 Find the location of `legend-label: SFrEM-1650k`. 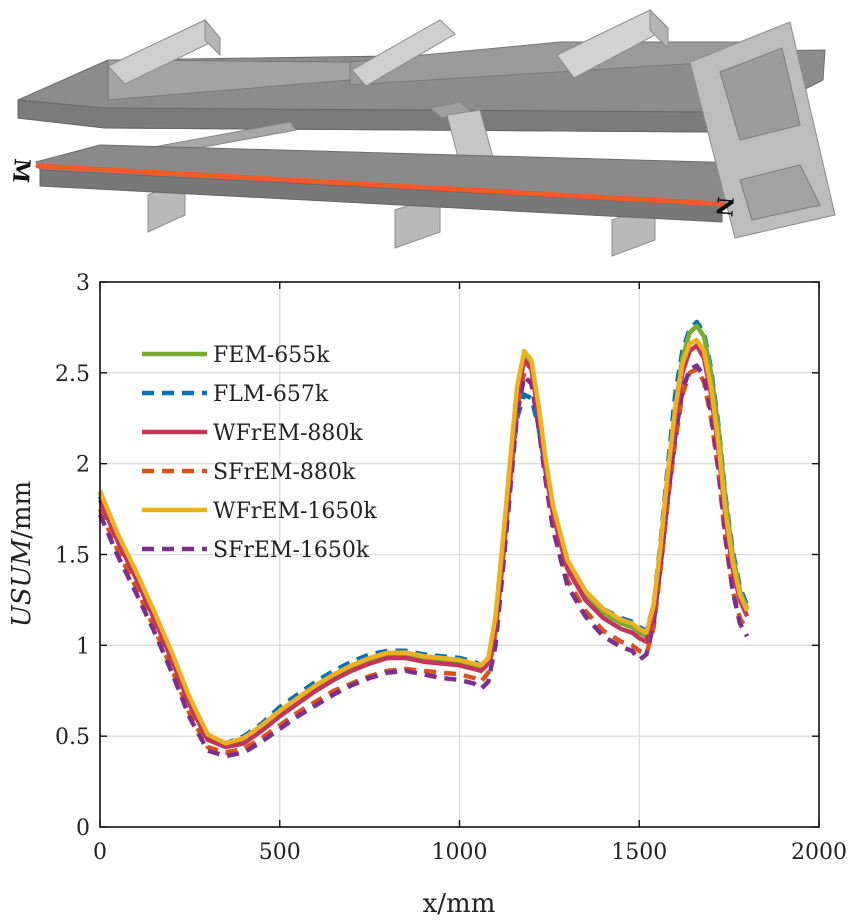

legend-label: SFrEM-1650k is located at coordinates (291, 550).